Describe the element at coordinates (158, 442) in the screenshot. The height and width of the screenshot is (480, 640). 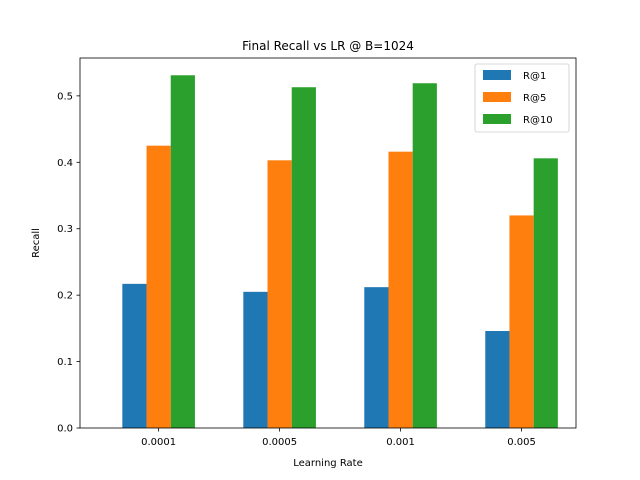
I see `x-tick-label-0: 0.0001` at that location.